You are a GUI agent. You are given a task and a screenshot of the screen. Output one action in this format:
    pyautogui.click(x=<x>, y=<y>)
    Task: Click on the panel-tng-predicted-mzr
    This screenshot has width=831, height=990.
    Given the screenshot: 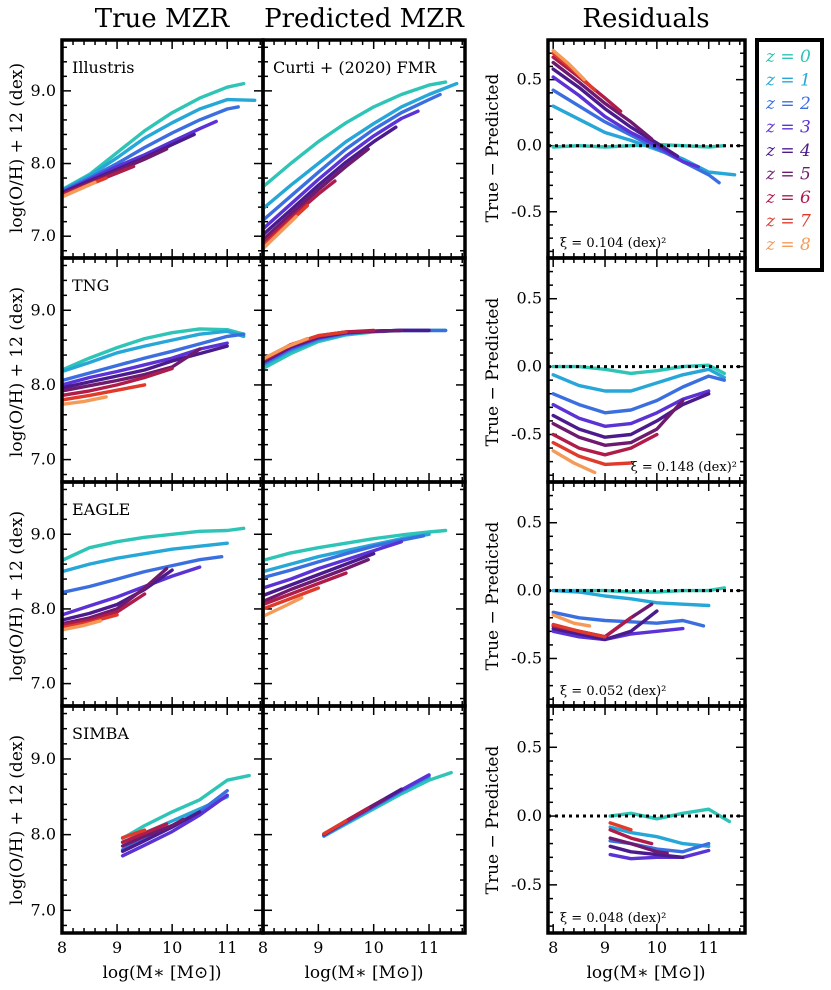 What is the action you would take?
    pyautogui.click(x=364, y=370)
    